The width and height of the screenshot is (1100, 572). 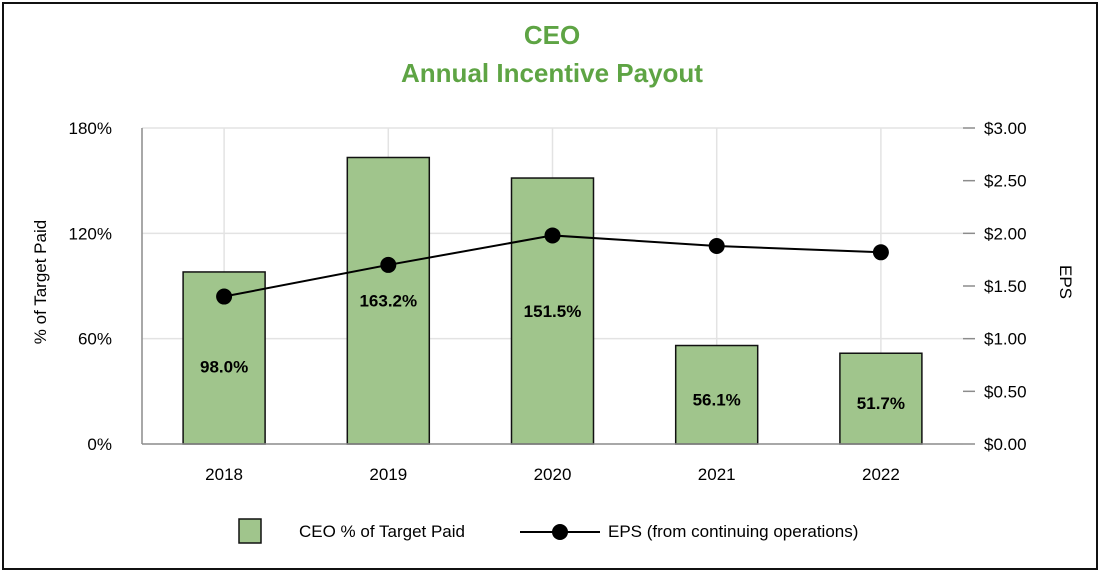 I want to click on bar-data-label: 56.1%, so click(x=717, y=400).